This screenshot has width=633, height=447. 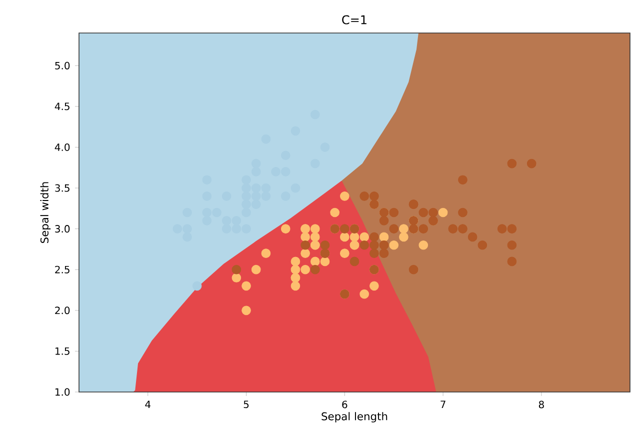 What do you see at coordinates (63, 351) in the screenshot?
I see `y-tick-label: 1.5` at bounding box center [63, 351].